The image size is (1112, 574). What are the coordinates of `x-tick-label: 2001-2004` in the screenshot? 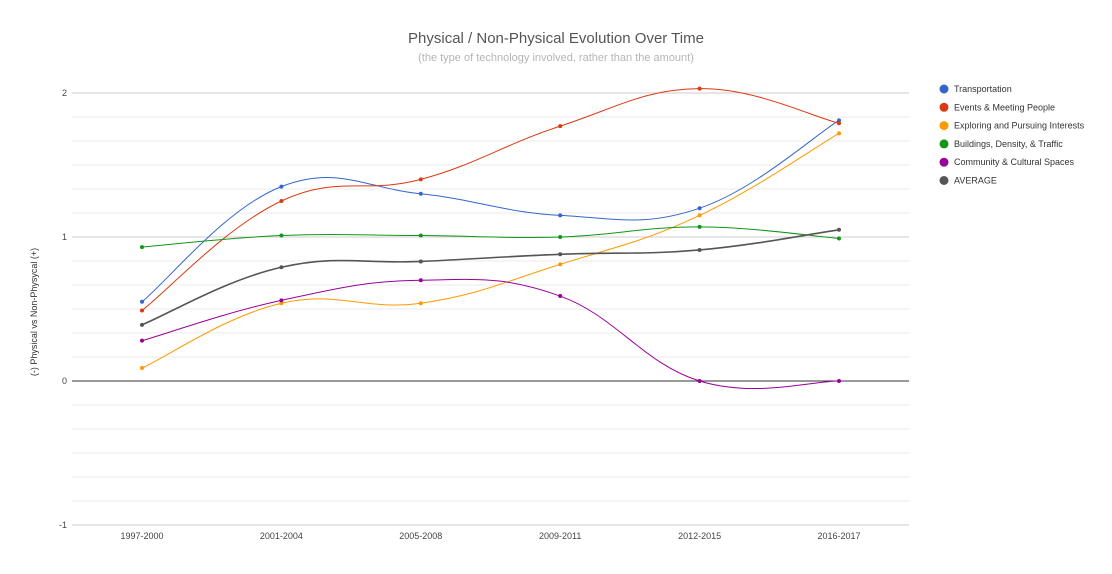 It's located at (281, 536).